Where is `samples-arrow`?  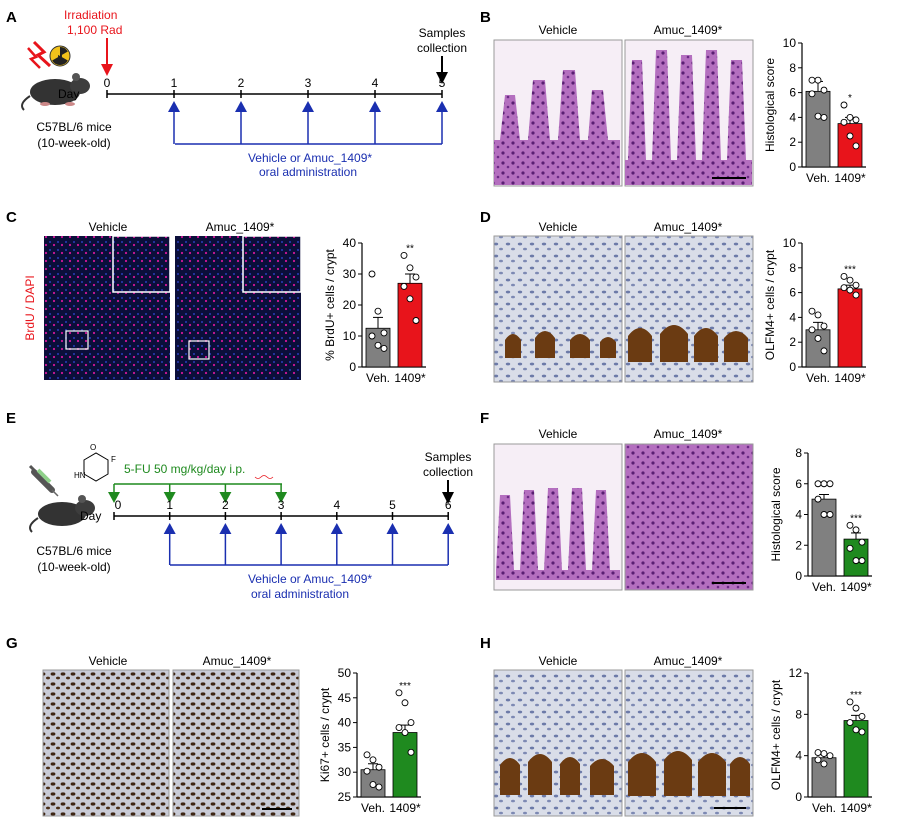
samples-arrow is located at coordinates (448, 498).